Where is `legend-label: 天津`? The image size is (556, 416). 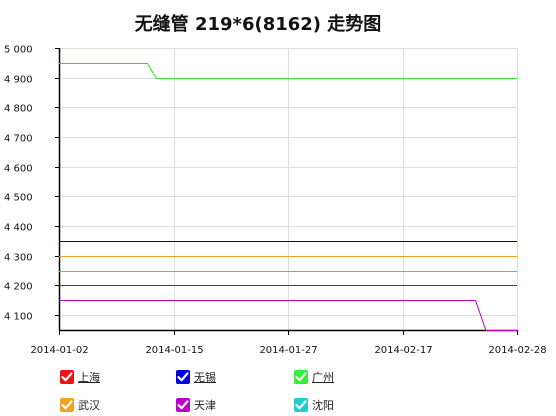
legend-label: 天津 is located at coordinates (205, 405).